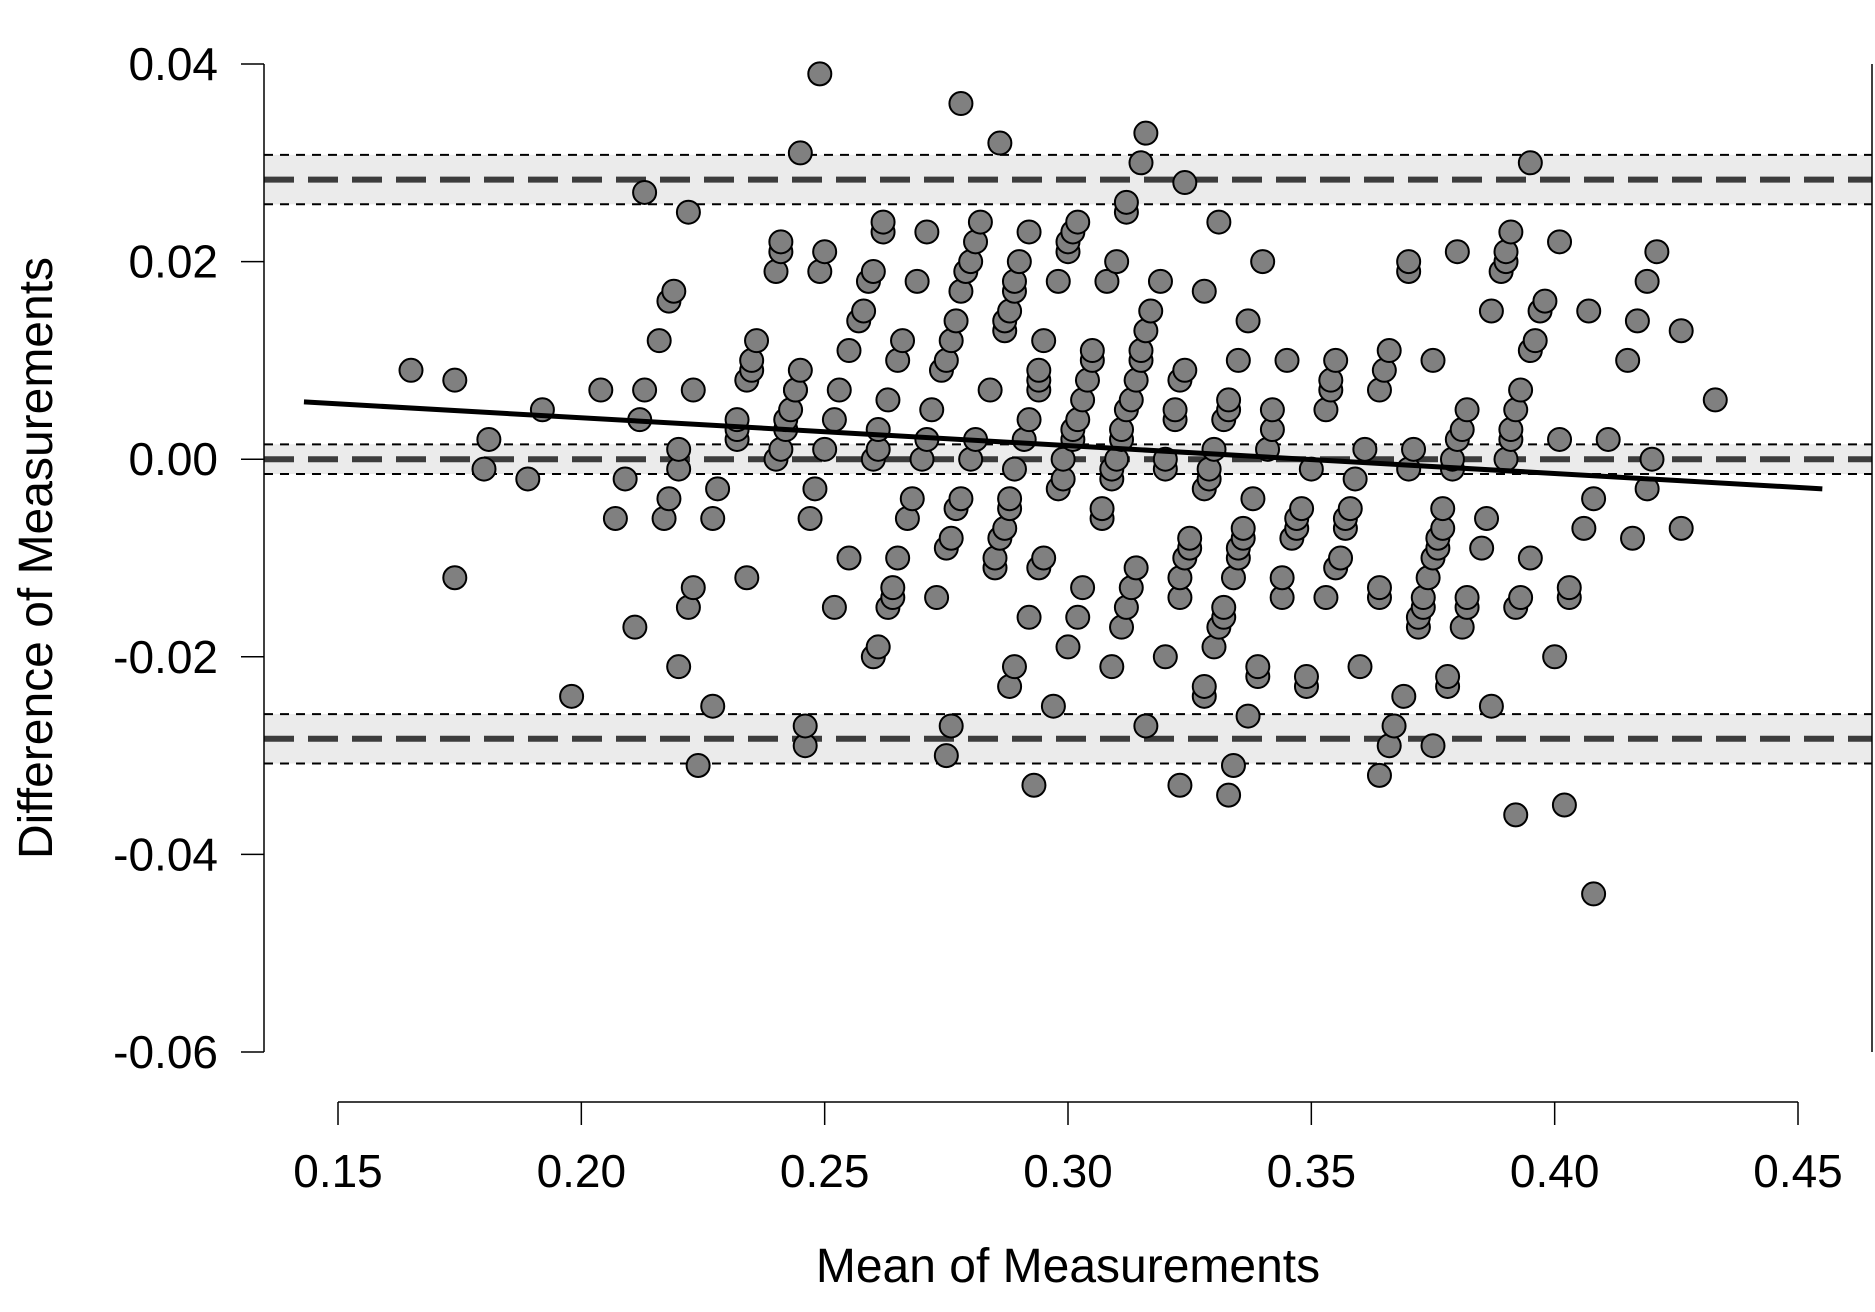  What do you see at coordinates (1068, 1171) in the screenshot?
I see `x-tick-label: 0.30` at bounding box center [1068, 1171].